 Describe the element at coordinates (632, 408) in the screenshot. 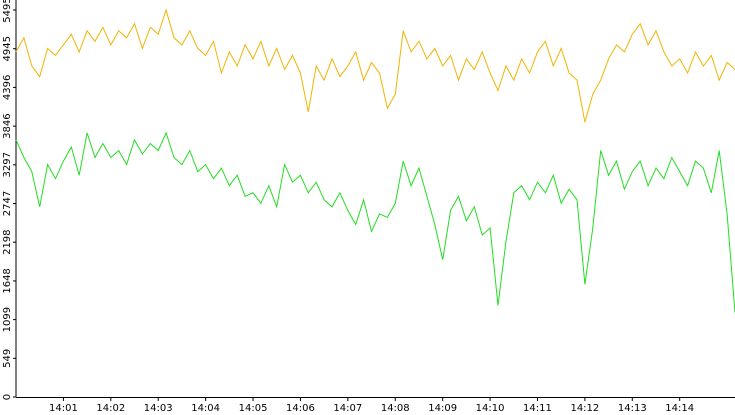

I see `x-tick-label: 14:13` at that location.